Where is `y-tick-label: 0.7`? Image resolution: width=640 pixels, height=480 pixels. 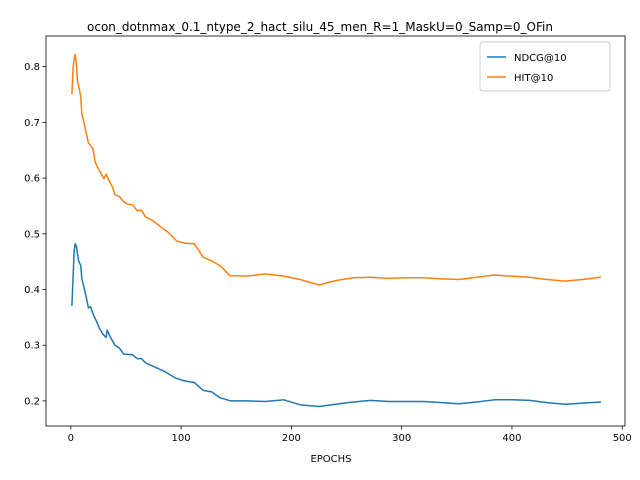 y-tick-label: 0.7 is located at coordinates (32, 123).